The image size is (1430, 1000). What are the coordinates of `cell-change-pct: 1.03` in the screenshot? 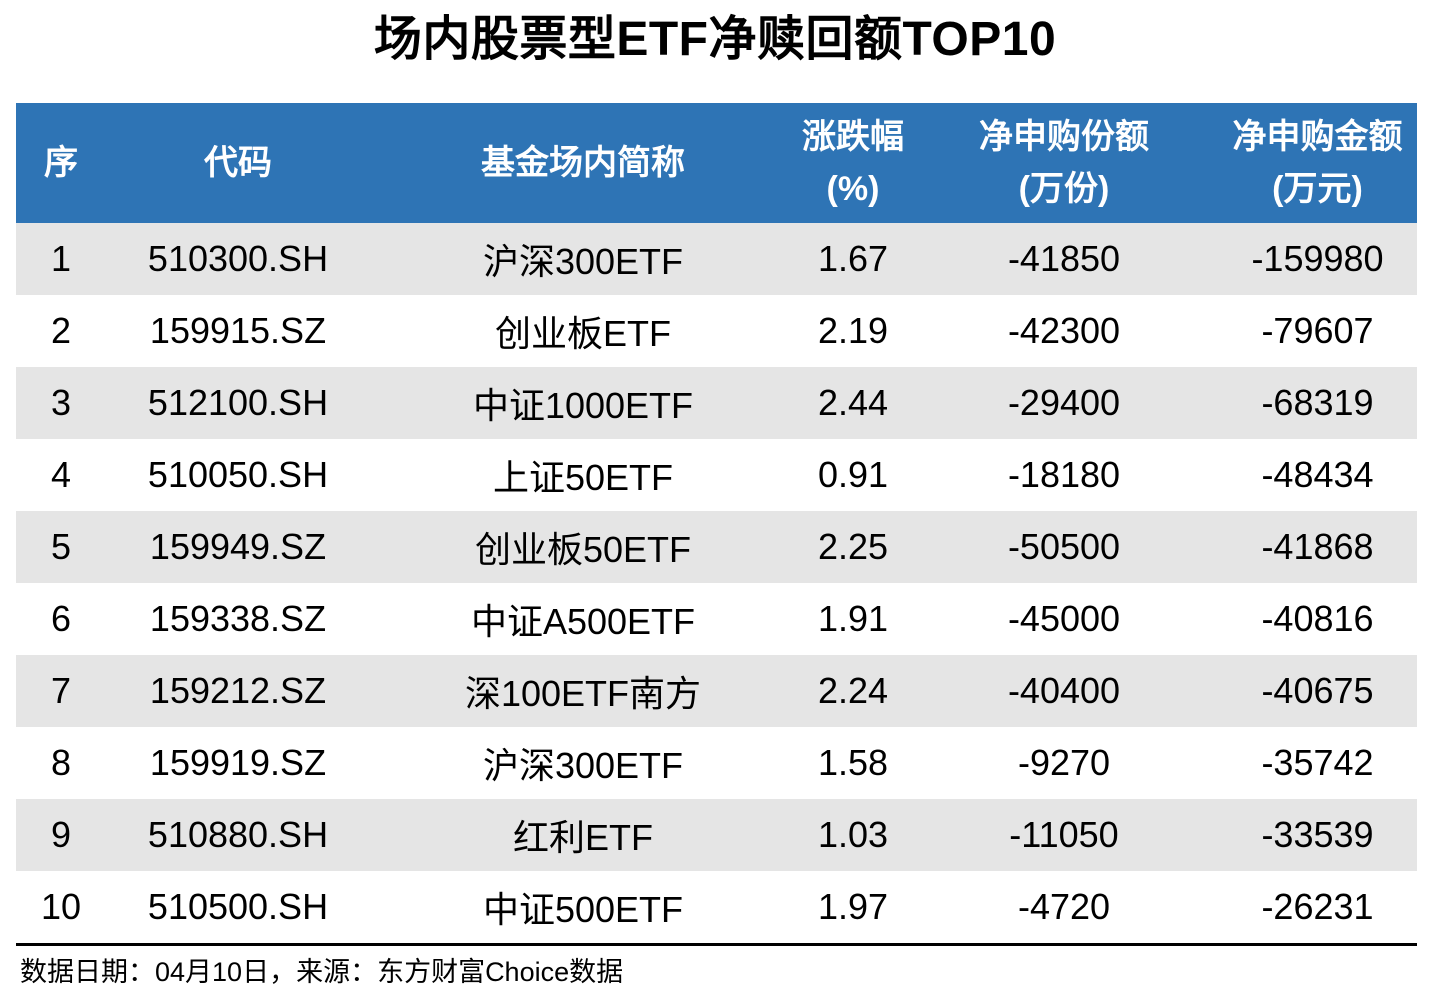 It's located at (853, 834).